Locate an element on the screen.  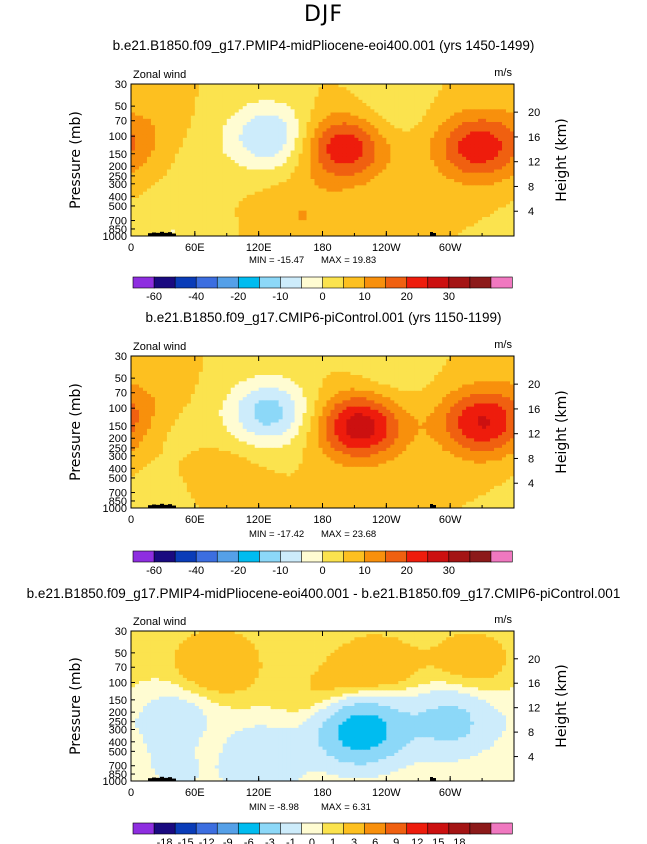
y-tick-label: 1000 is located at coordinates (115, 237).